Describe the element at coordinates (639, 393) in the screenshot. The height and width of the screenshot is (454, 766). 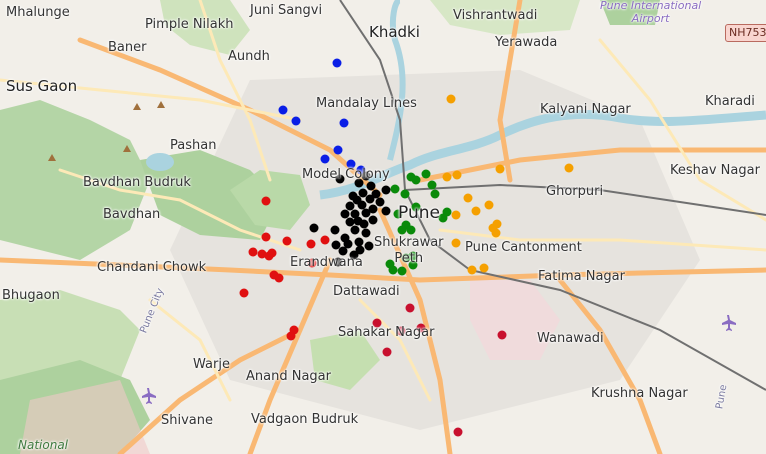
I see `place-label: Krushna Nagar` at that location.